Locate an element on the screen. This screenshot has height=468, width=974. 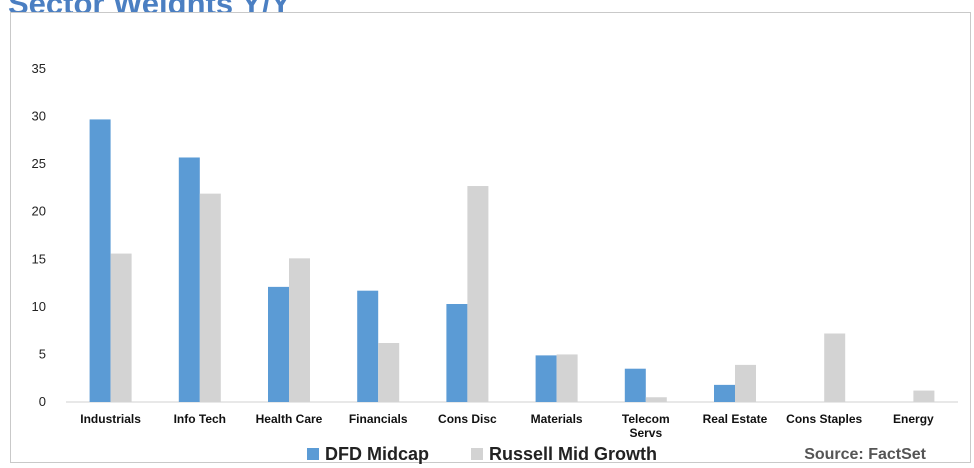
legend-swatch-dfd-midcap is located at coordinates (313, 454).